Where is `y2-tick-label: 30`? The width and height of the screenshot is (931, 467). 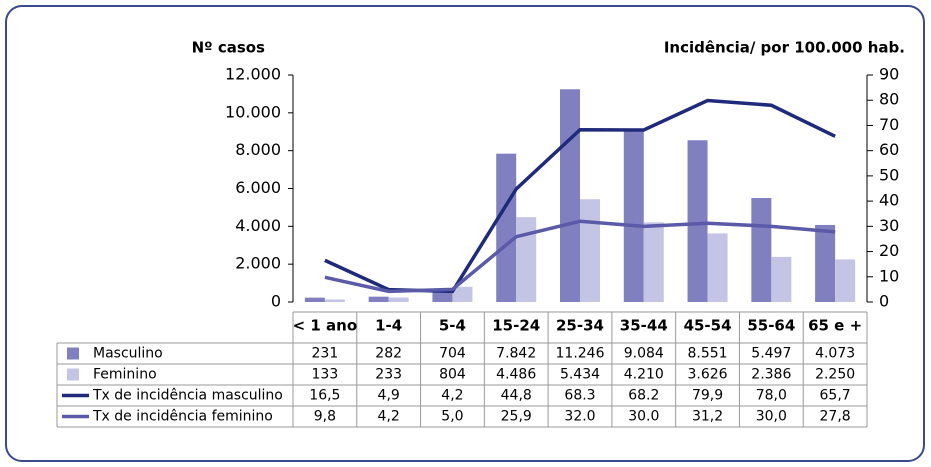 y2-tick-label: 30 is located at coordinates (889, 225).